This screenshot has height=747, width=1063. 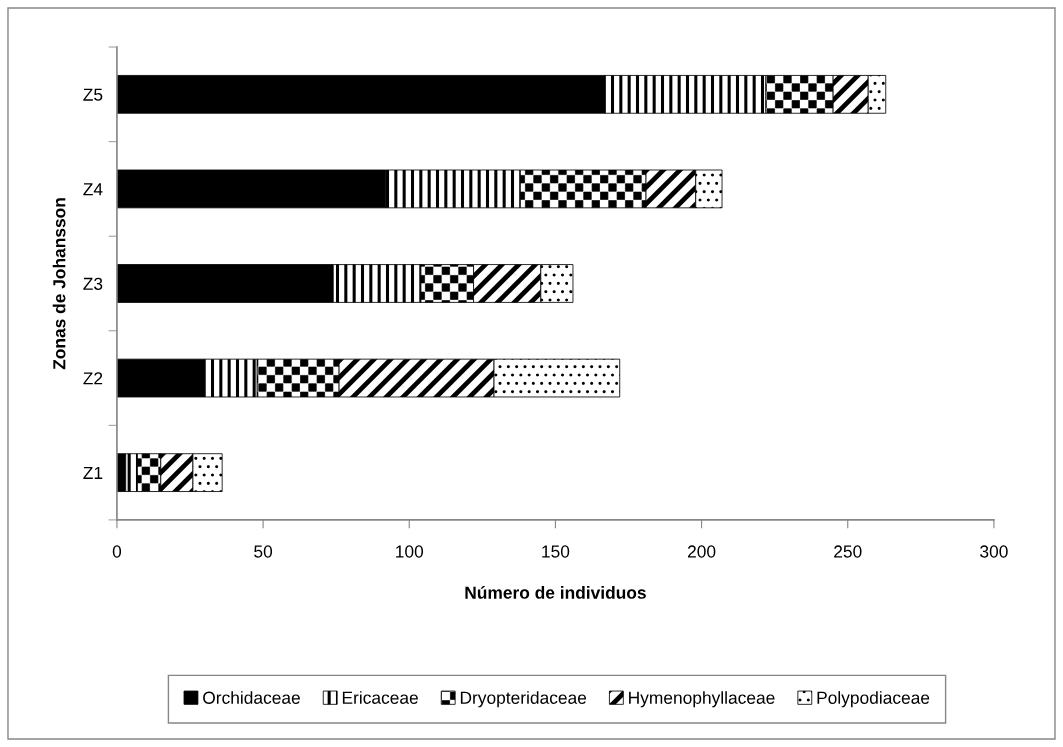 I want to click on legend-label: Hymenophyllaceae, so click(x=702, y=699).